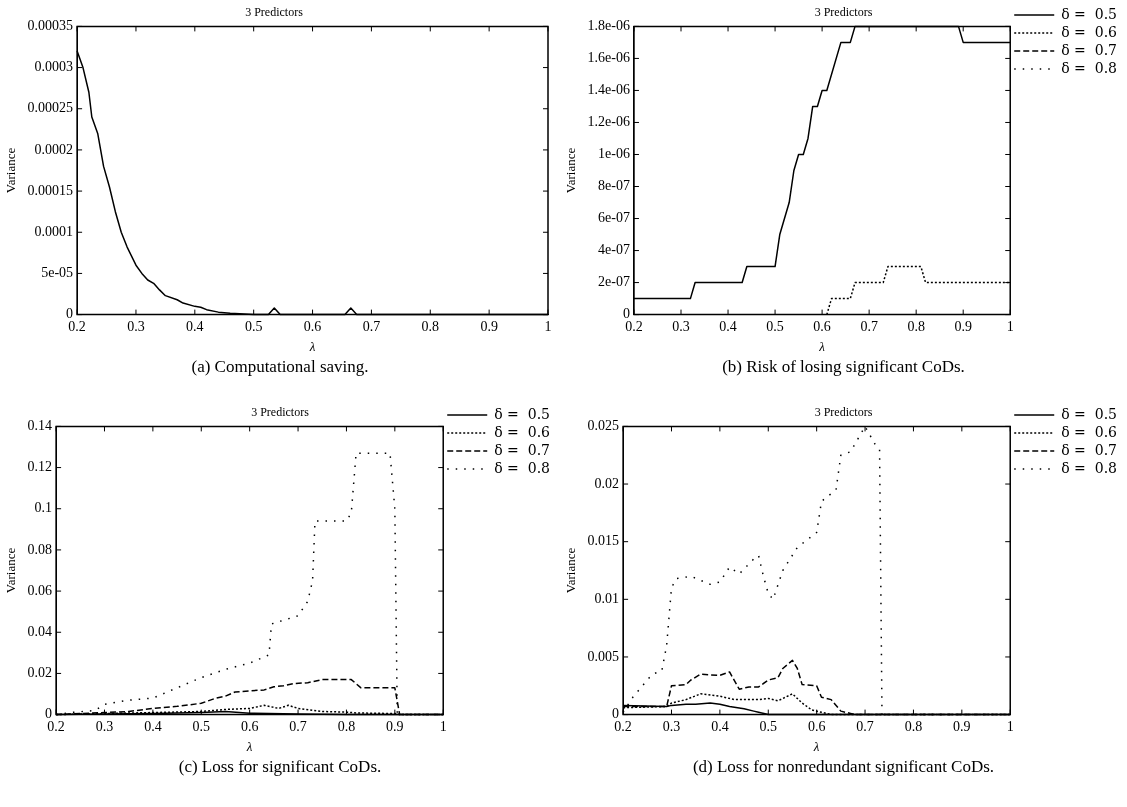 The image size is (1127, 807). I want to click on y-tick-label: 1.4e-06, so click(608, 90).